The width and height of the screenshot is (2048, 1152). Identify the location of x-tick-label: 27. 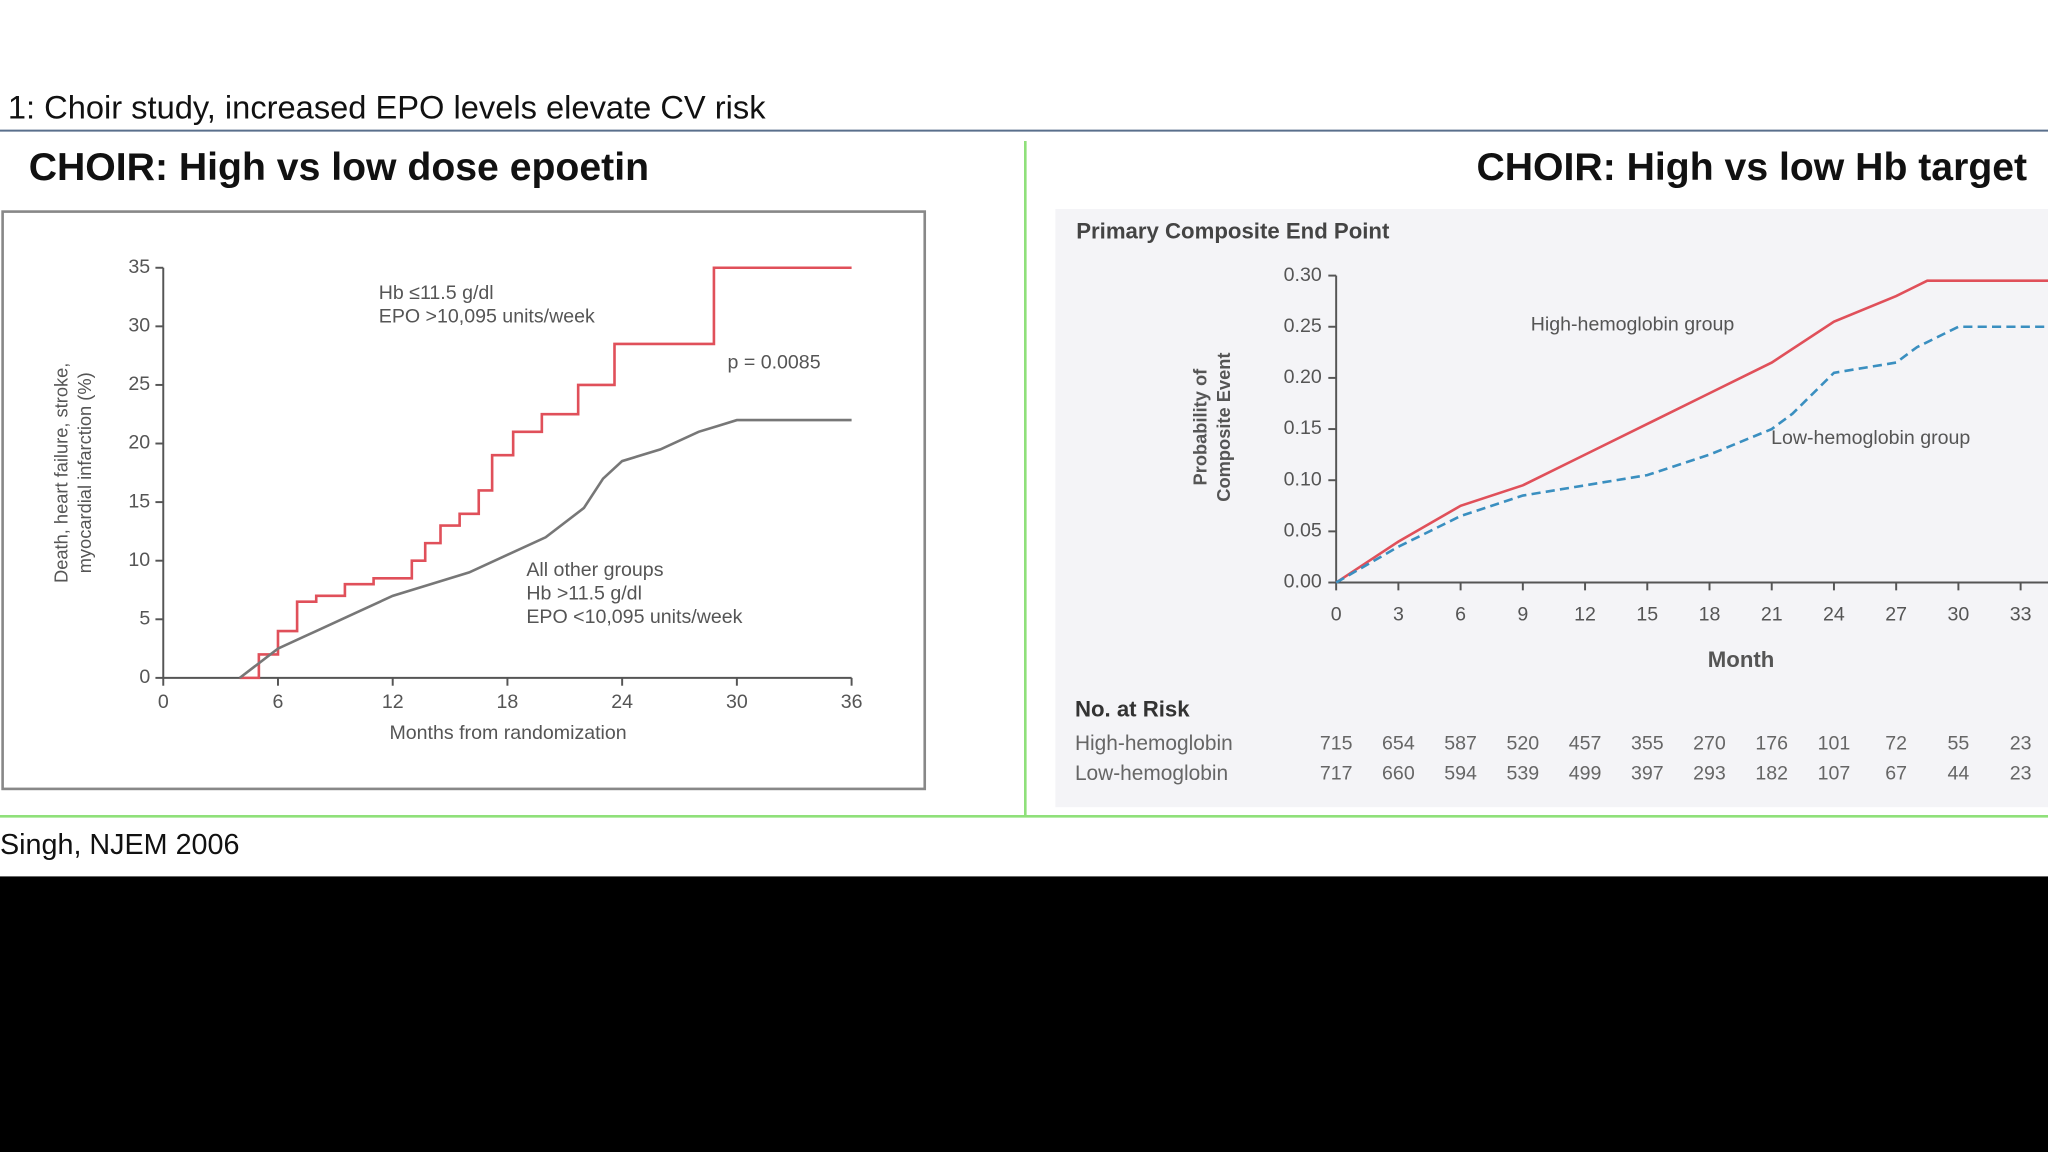
(1896, 614).